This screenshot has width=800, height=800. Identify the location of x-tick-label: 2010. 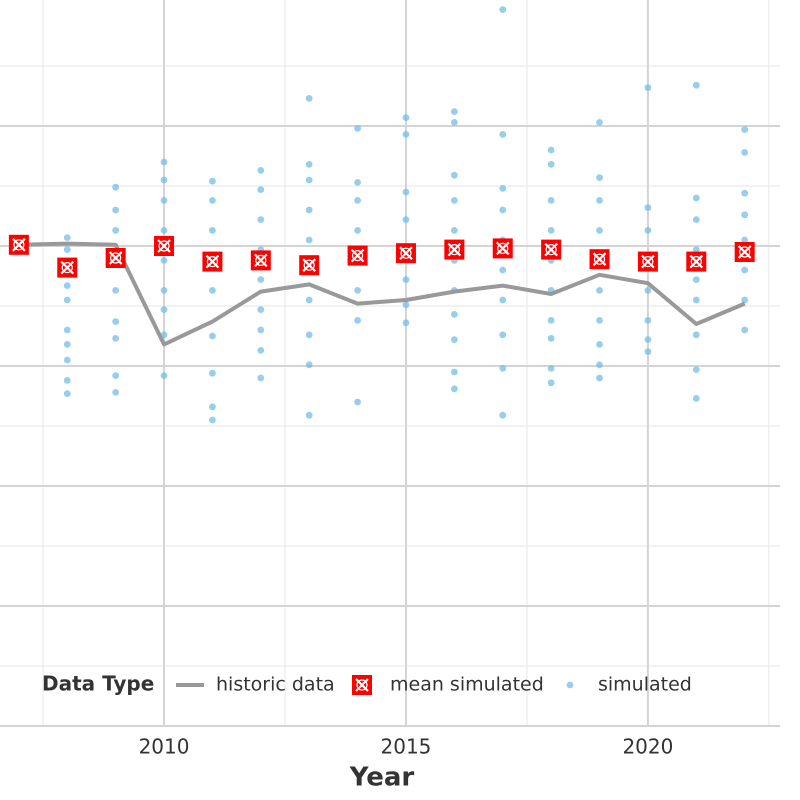
(164, 747).